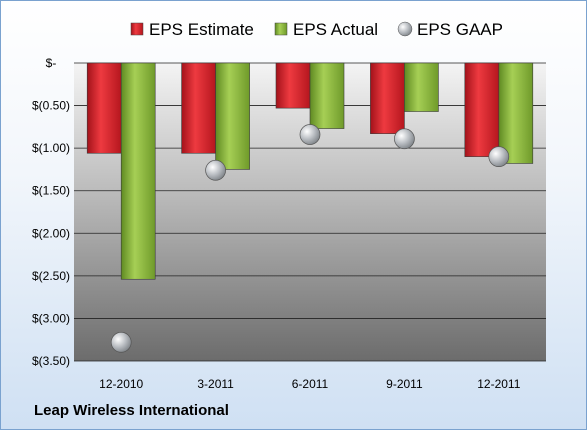 The width and height of the screenshot is (587, 430). Describe the element at coordinates (51, 63) in the screenshot. I see `y-tick-label: $-` at that location.